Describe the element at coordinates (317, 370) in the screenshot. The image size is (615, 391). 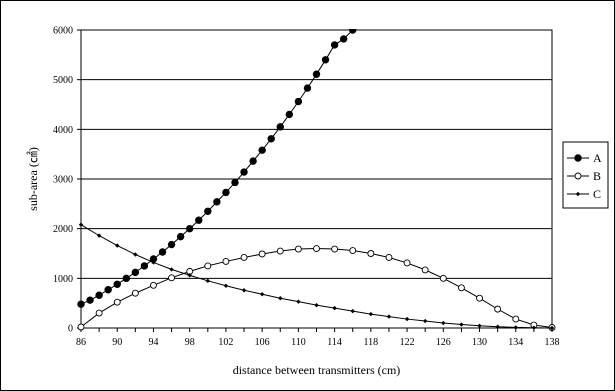
I see `x-axis-label: distance between transmitters (cm)` at that location.